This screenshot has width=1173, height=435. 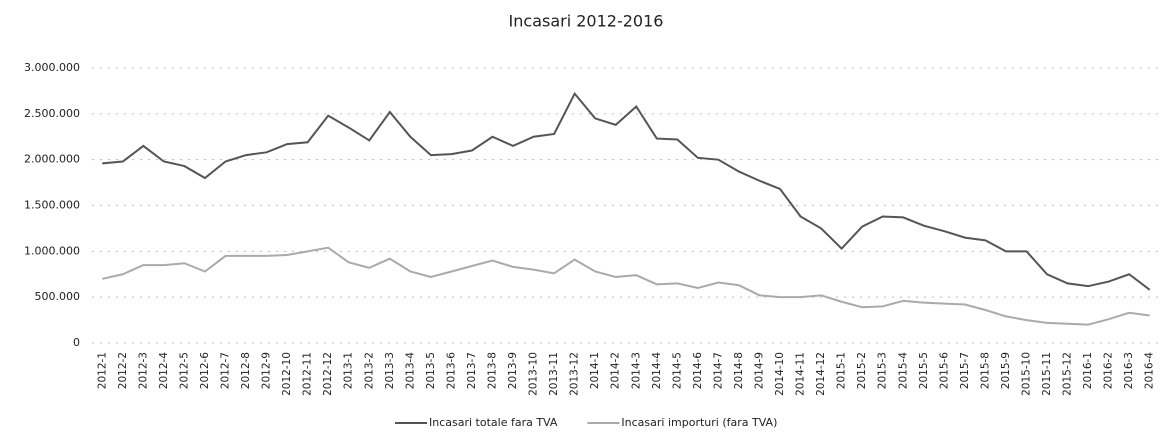 What do you see at coordinates (52, 113) in the screenshot?
I see `y-tick-label: 2.500.000` at bounding box center [52, 113].